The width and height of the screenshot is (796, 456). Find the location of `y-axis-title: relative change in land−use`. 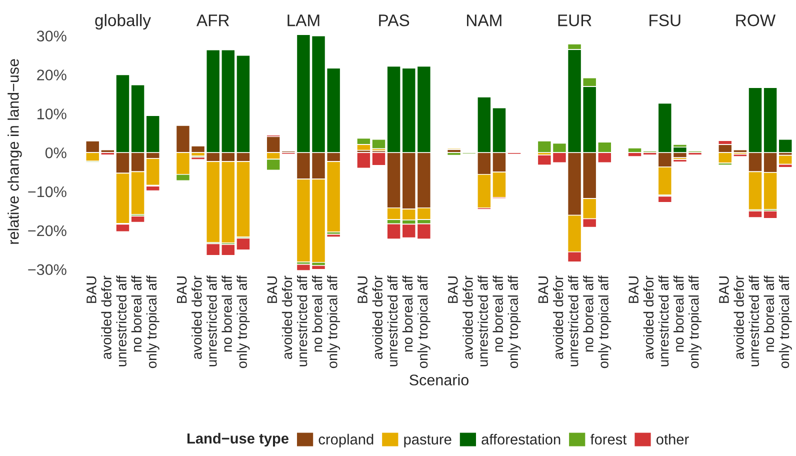

y-axis-title: relative change in land−use is located at coordinates (15, 151).